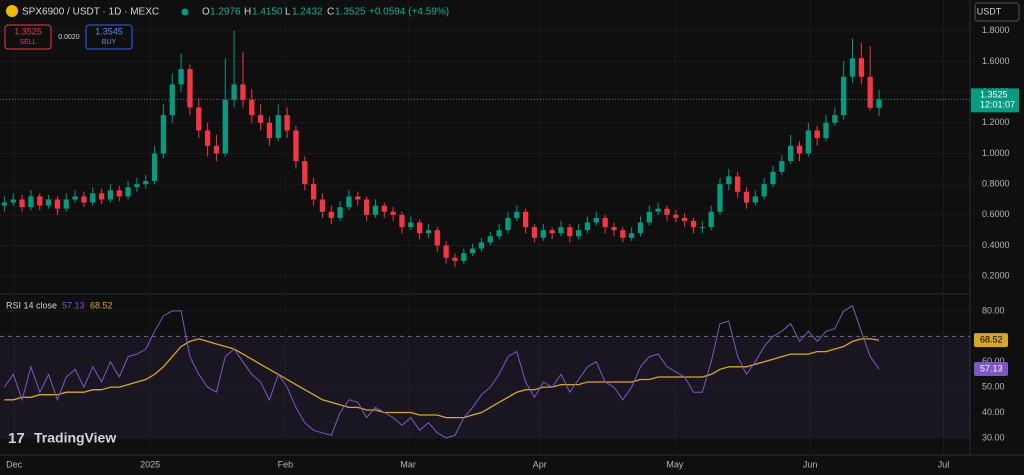  Describe the element at coordinates (225, 12) in the screenshot. I see `ohlc-value: 1.2976` at that location.